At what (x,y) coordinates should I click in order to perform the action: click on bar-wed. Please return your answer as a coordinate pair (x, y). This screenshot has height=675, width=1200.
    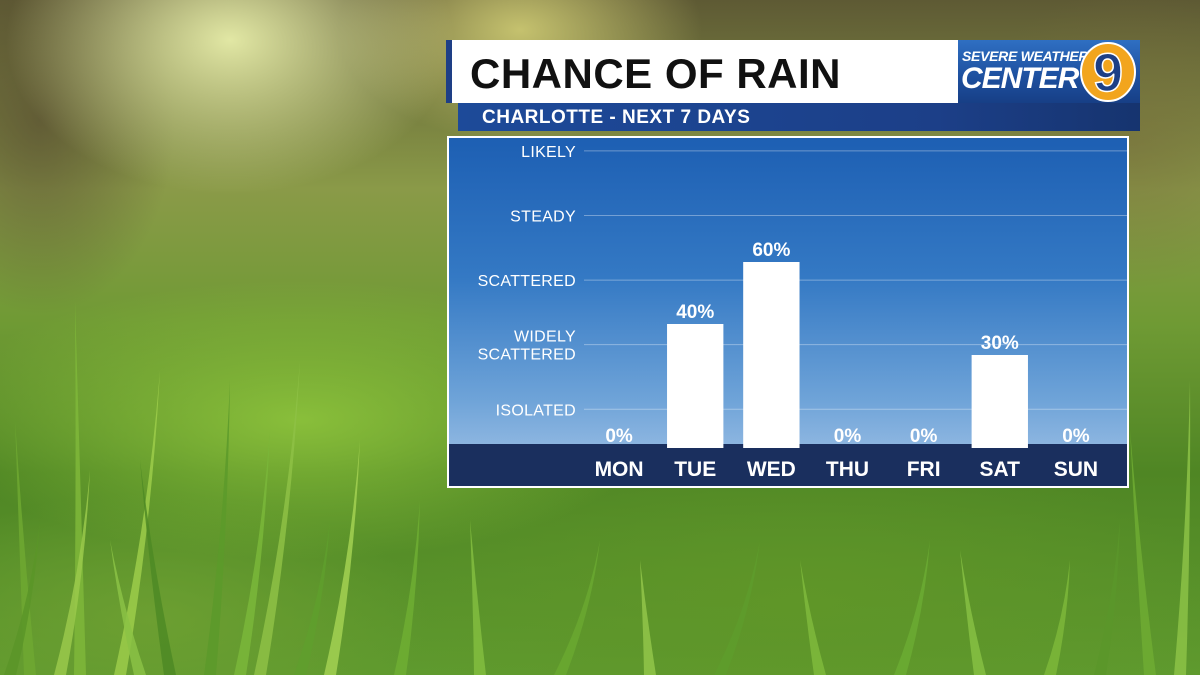
    Looking at the image, I should click on (771, 355).